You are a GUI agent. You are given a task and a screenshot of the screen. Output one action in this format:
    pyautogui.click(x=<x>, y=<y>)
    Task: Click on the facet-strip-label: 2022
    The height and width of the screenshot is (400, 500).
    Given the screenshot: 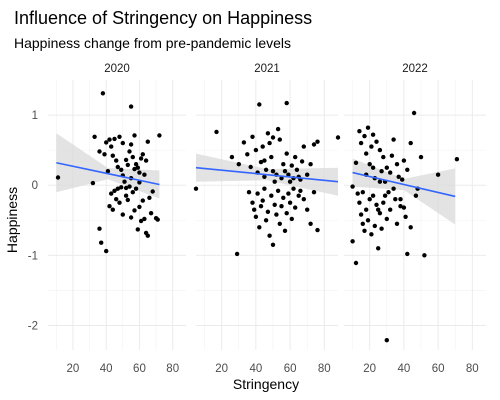 What is the action you would take?
    pyautogui.click(x=415, y=69)
    